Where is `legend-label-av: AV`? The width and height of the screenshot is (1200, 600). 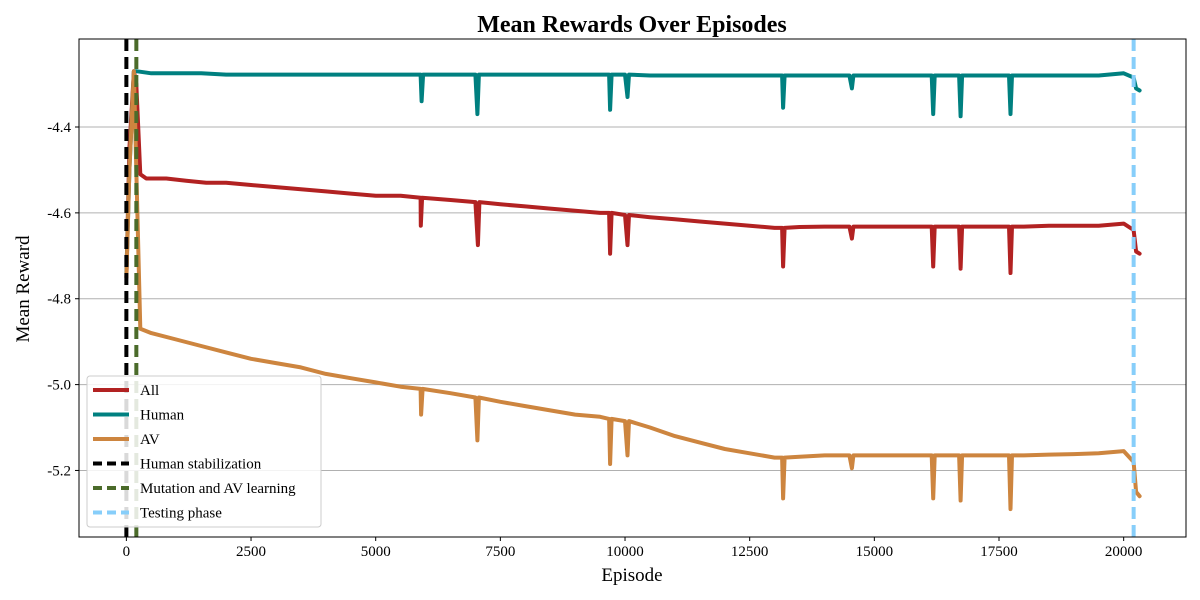
legend-label-av: AV is located at coordinates (150, 440).